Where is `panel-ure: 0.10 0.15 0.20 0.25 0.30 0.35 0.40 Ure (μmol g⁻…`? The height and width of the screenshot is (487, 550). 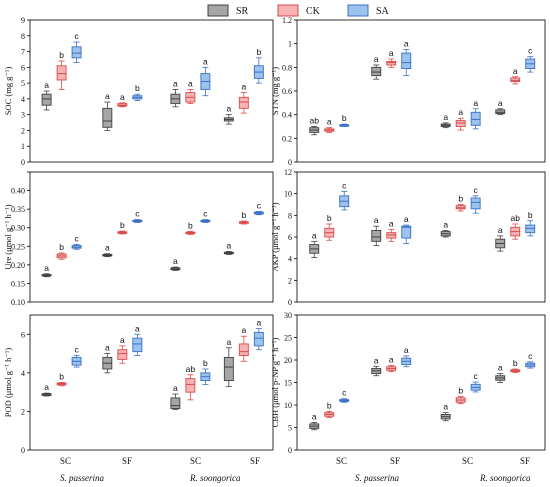
panel-ure: 0.10 0.15 0.20 0.25 0.30 0.35 0.40 Ure (μmol g⁻… is located at coordinates (138, 239).